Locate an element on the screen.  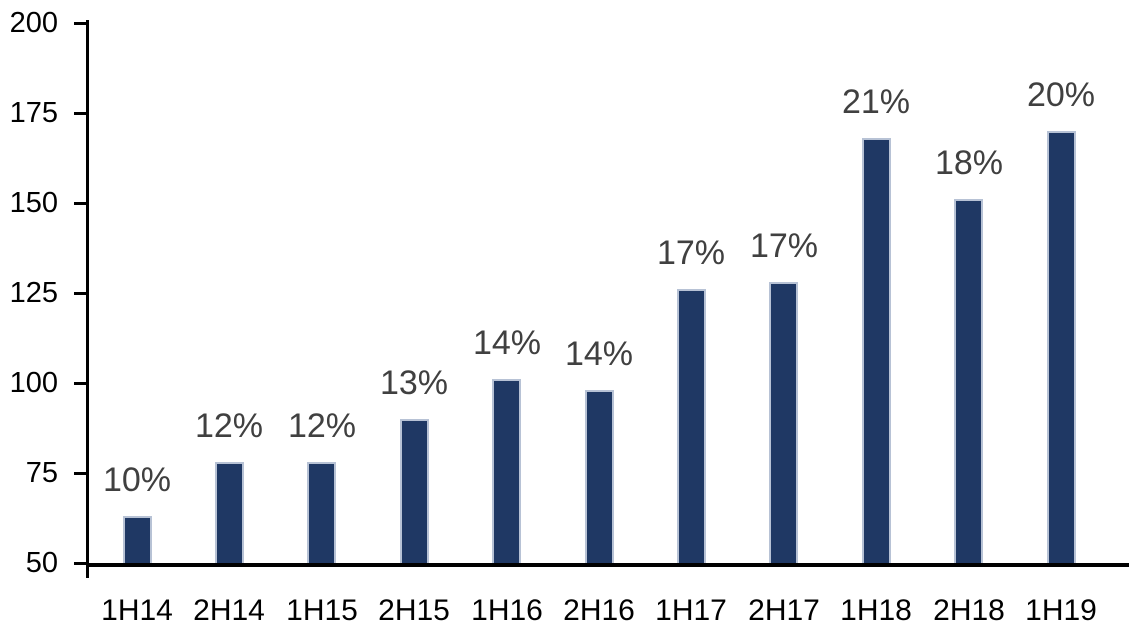
x-axis-label: 2H18 is located at coordinates (969, 610).